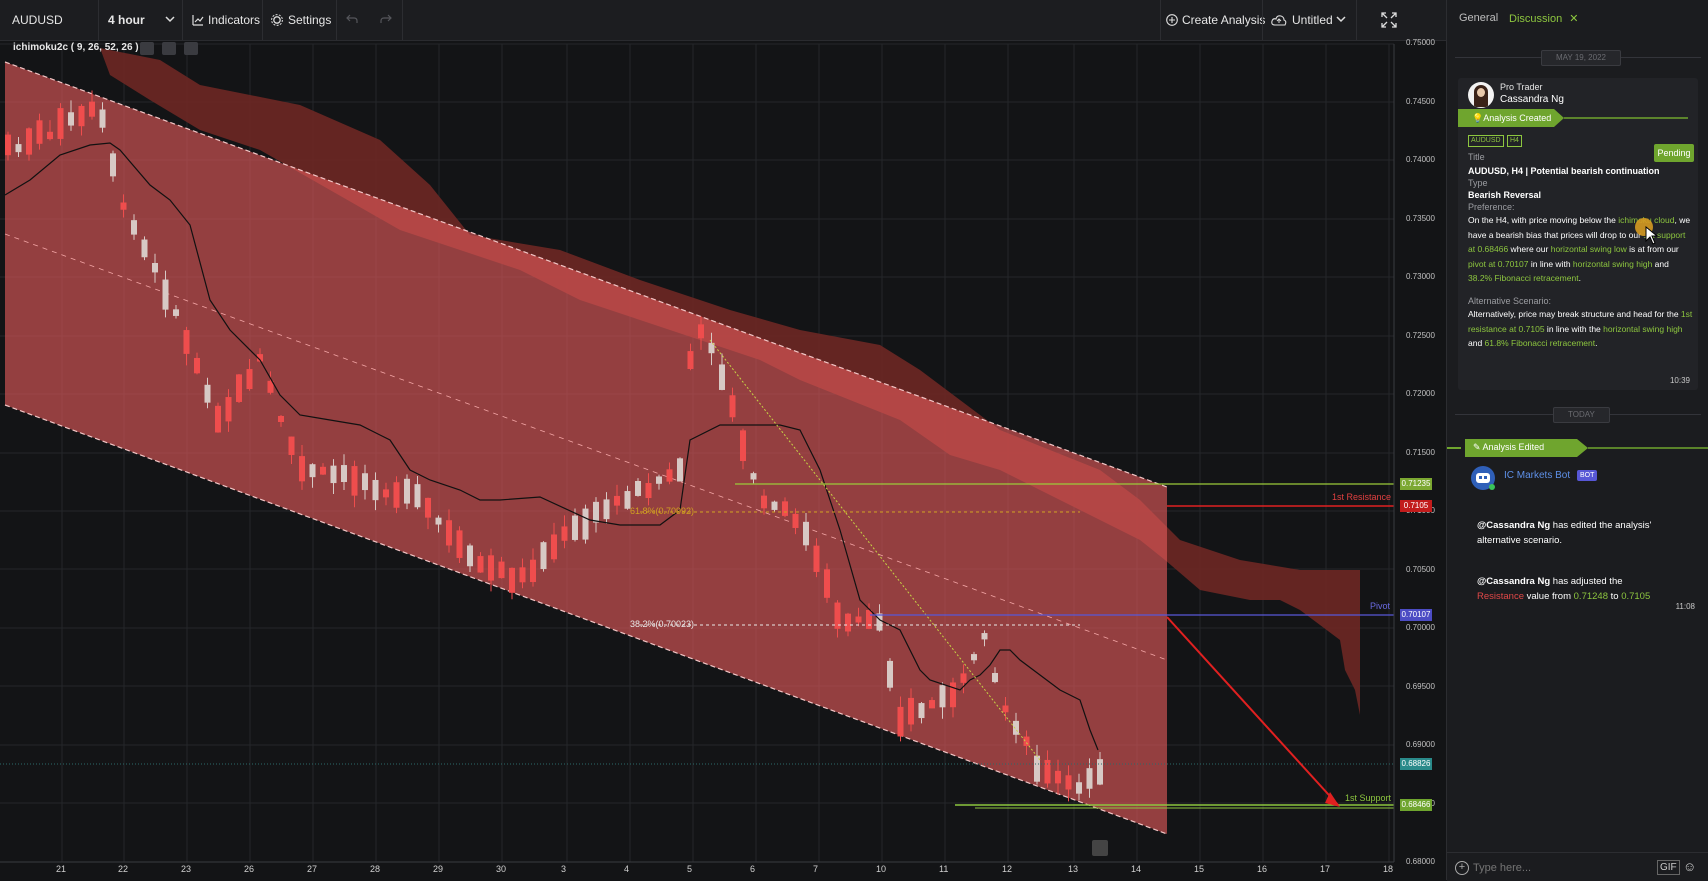 This screenshot has width=1708, height=881. I want to click on price-tick-label: 0.68000, so click(1420, 861).